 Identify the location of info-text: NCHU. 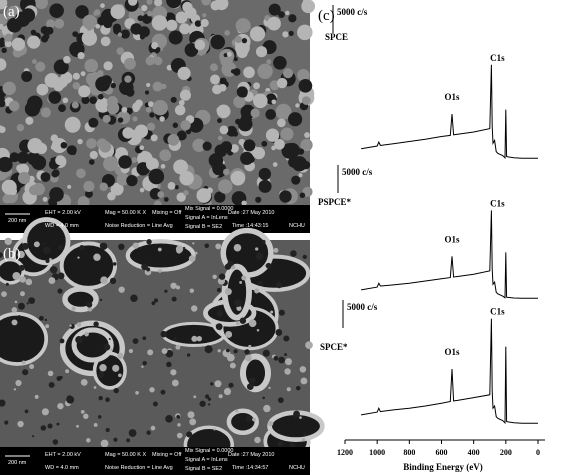
(297, 468).